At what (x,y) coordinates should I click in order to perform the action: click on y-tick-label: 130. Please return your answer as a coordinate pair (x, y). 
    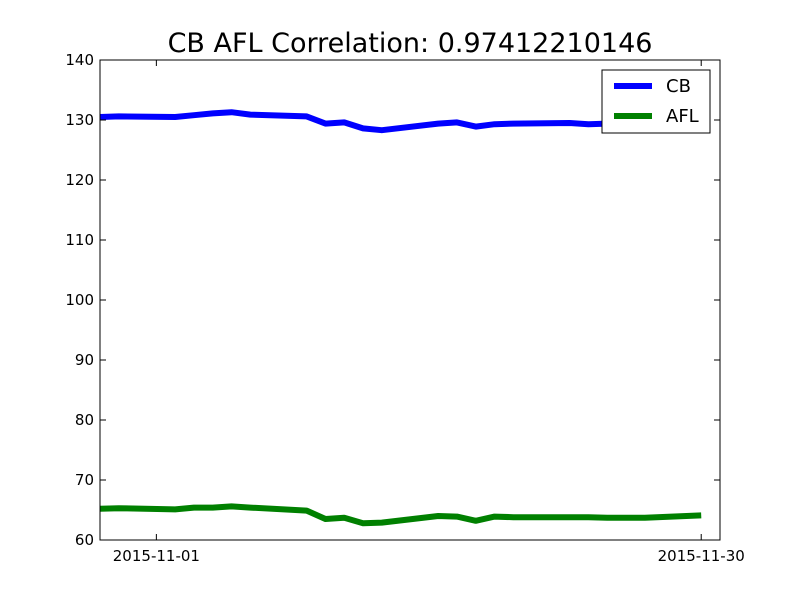
    Looking at the image, I should click on (79, 120).